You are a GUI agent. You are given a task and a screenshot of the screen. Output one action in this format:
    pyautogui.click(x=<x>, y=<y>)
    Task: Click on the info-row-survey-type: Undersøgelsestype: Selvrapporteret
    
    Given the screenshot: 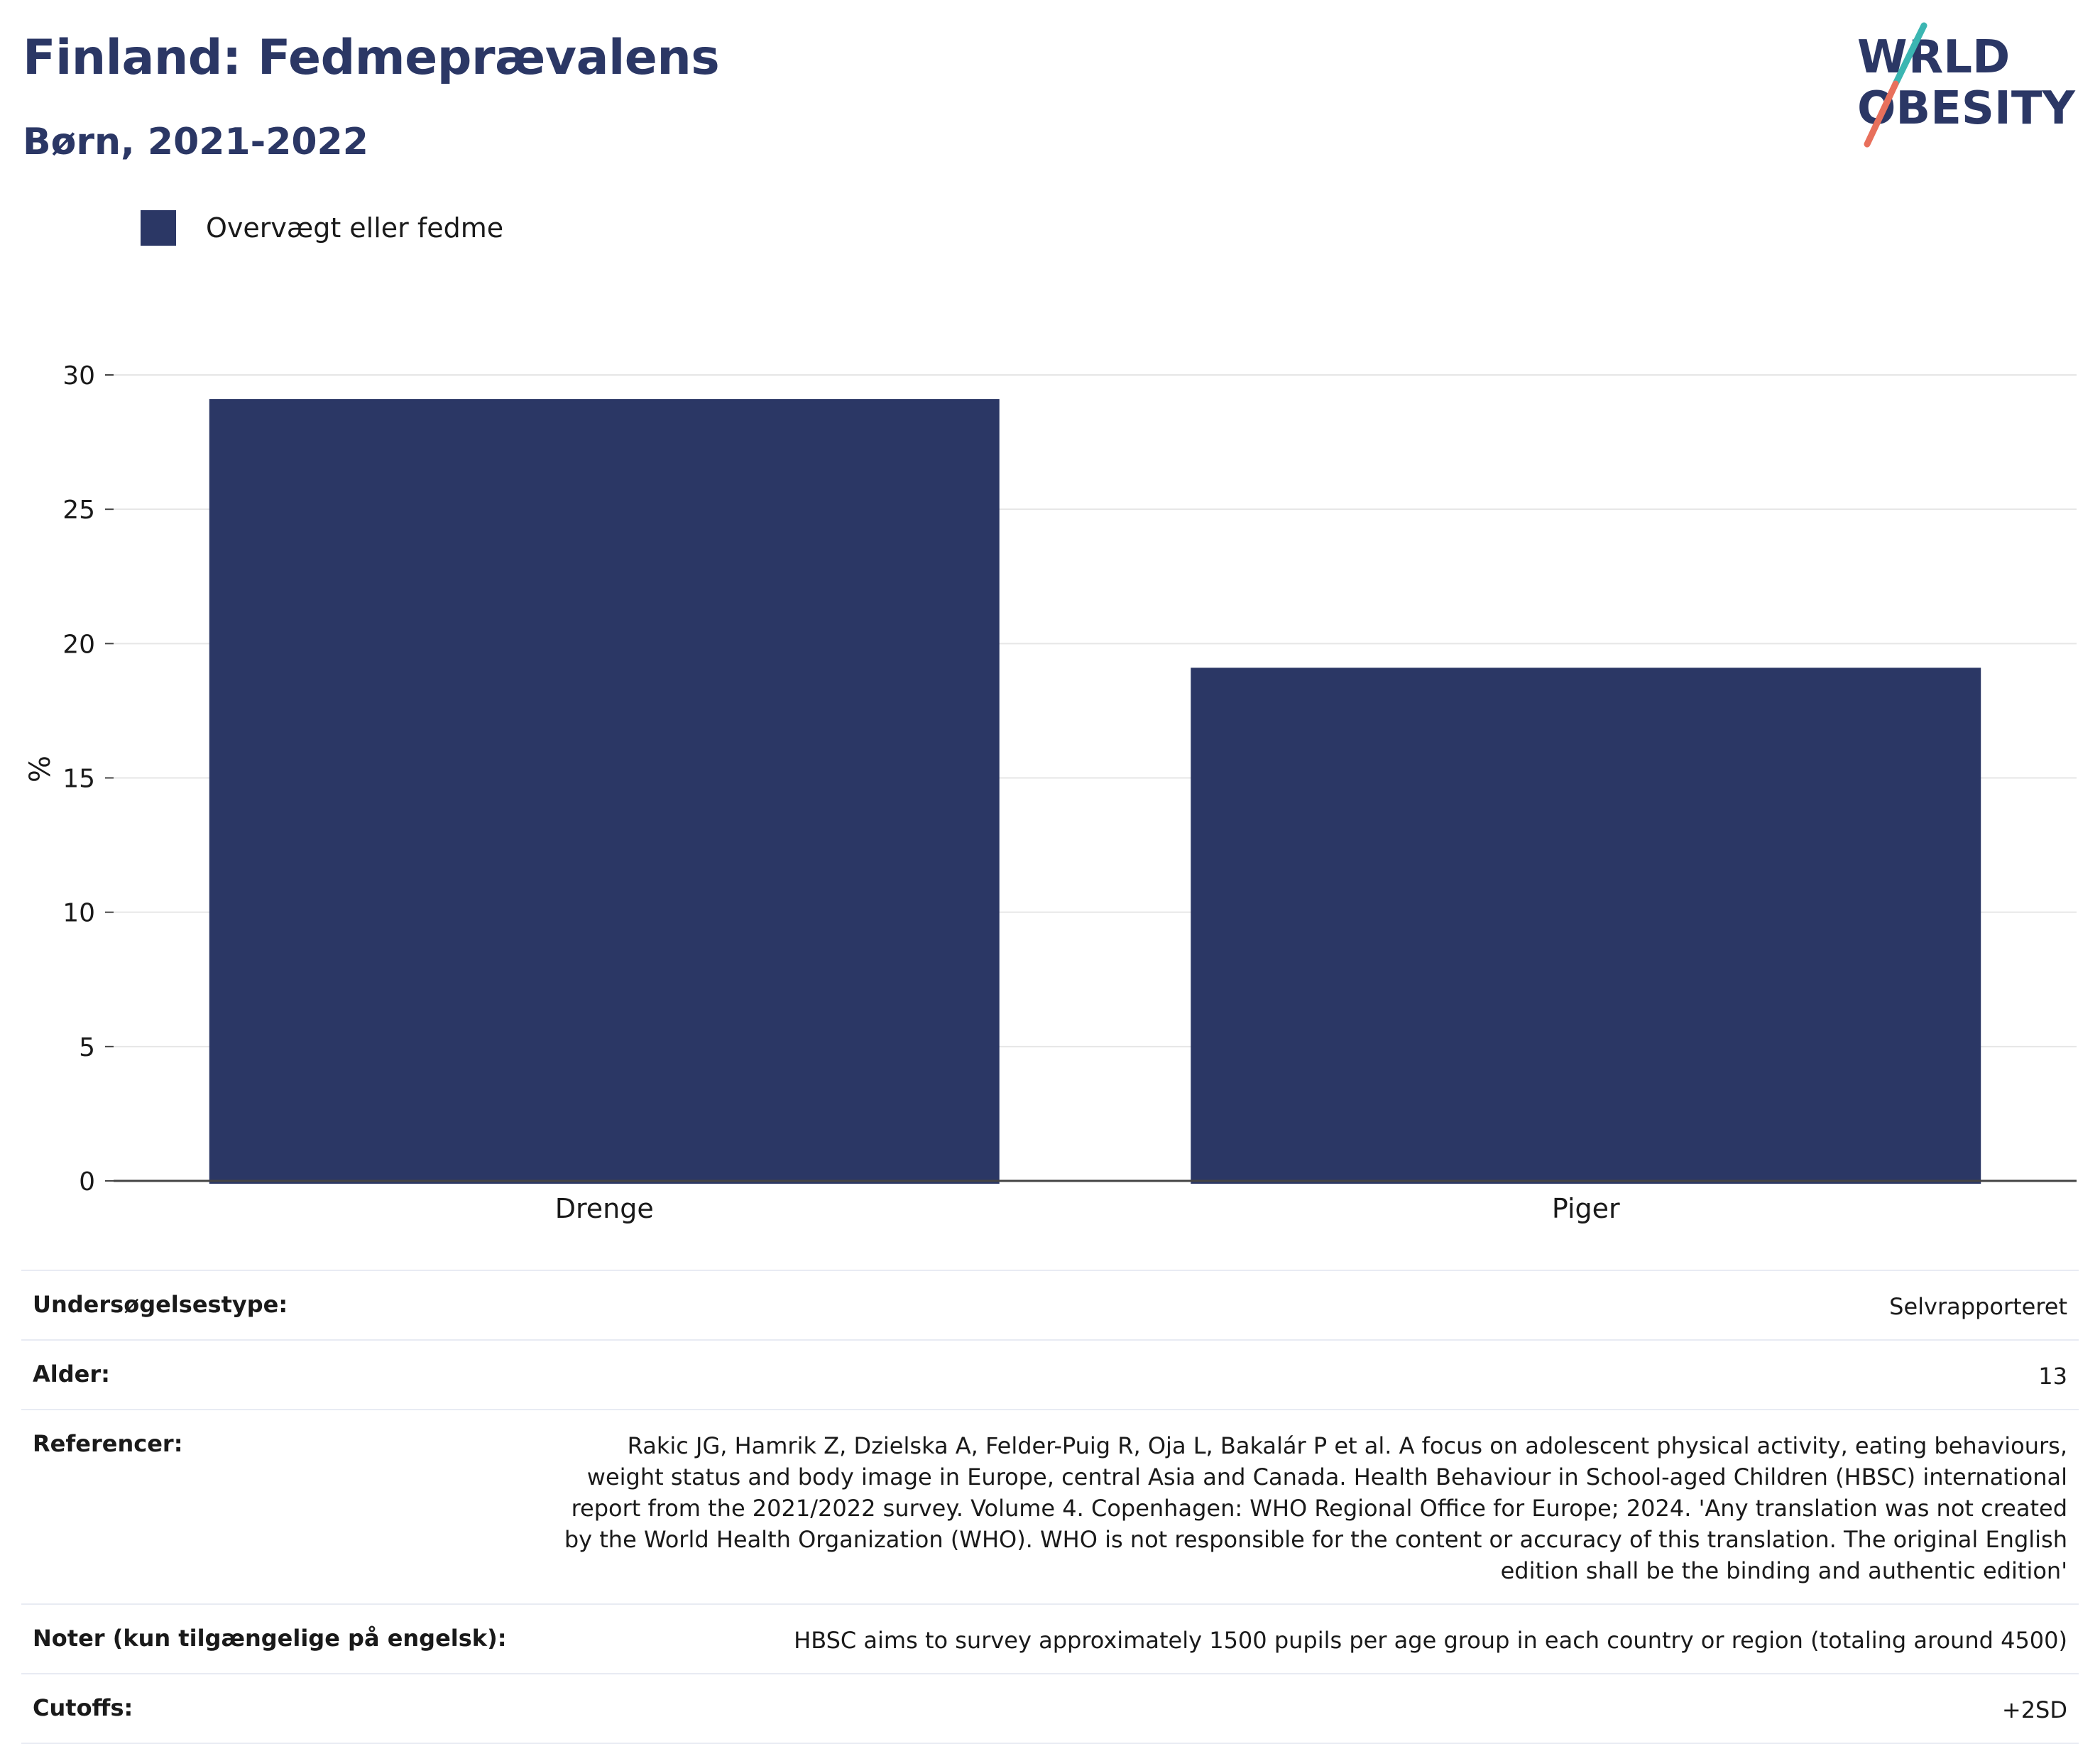 What is the action you would take?
    pyautogui.click(x=1050, y=1304)
    